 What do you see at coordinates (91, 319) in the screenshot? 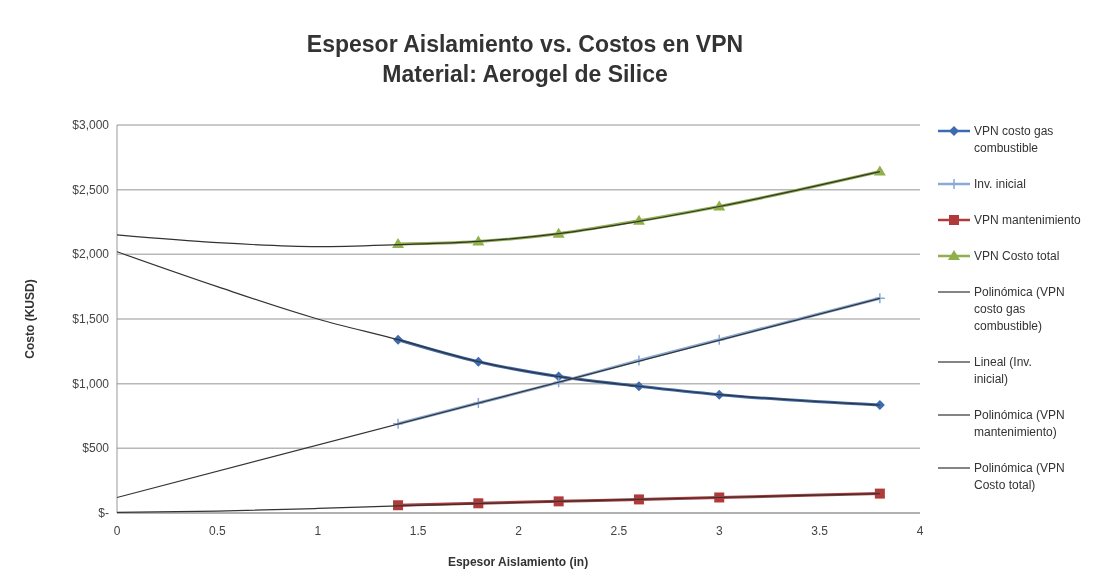
I see `y-tick-label: $1,500` at bounding box center [91, 319].